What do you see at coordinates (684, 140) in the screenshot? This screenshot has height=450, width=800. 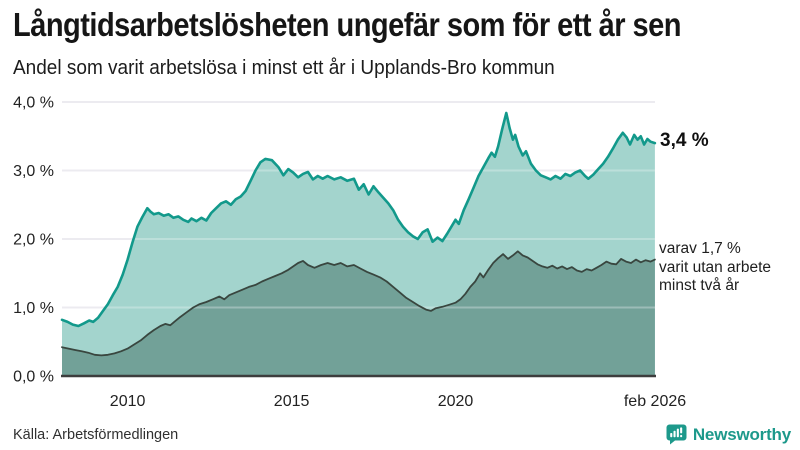 I see `latest-value-label: 3,4 %` at bounding box center [684, 140].